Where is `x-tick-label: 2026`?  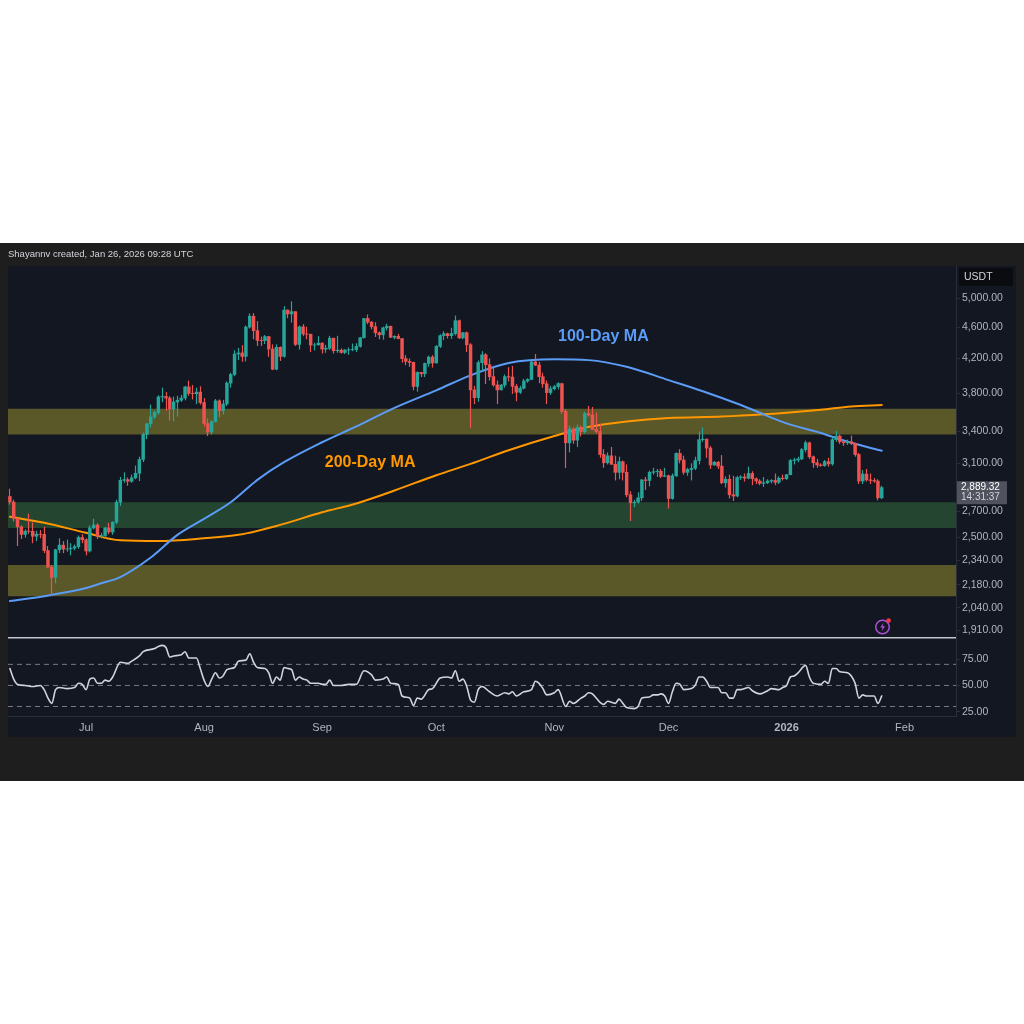 x-tick-label: 2026 is located at coordinates (786, 726).